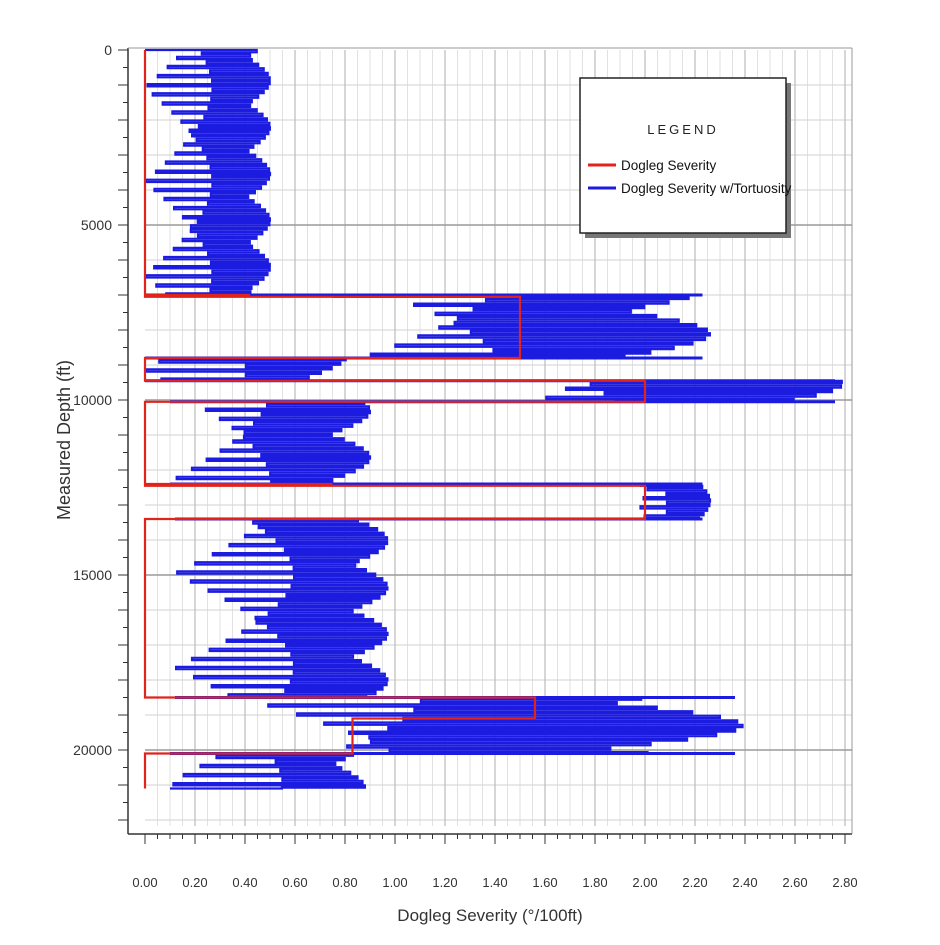  What do you see at coordinates (92, 575) in the screenshot?
I see `y-tick-label: 15000` at bounding box center [92, 575].